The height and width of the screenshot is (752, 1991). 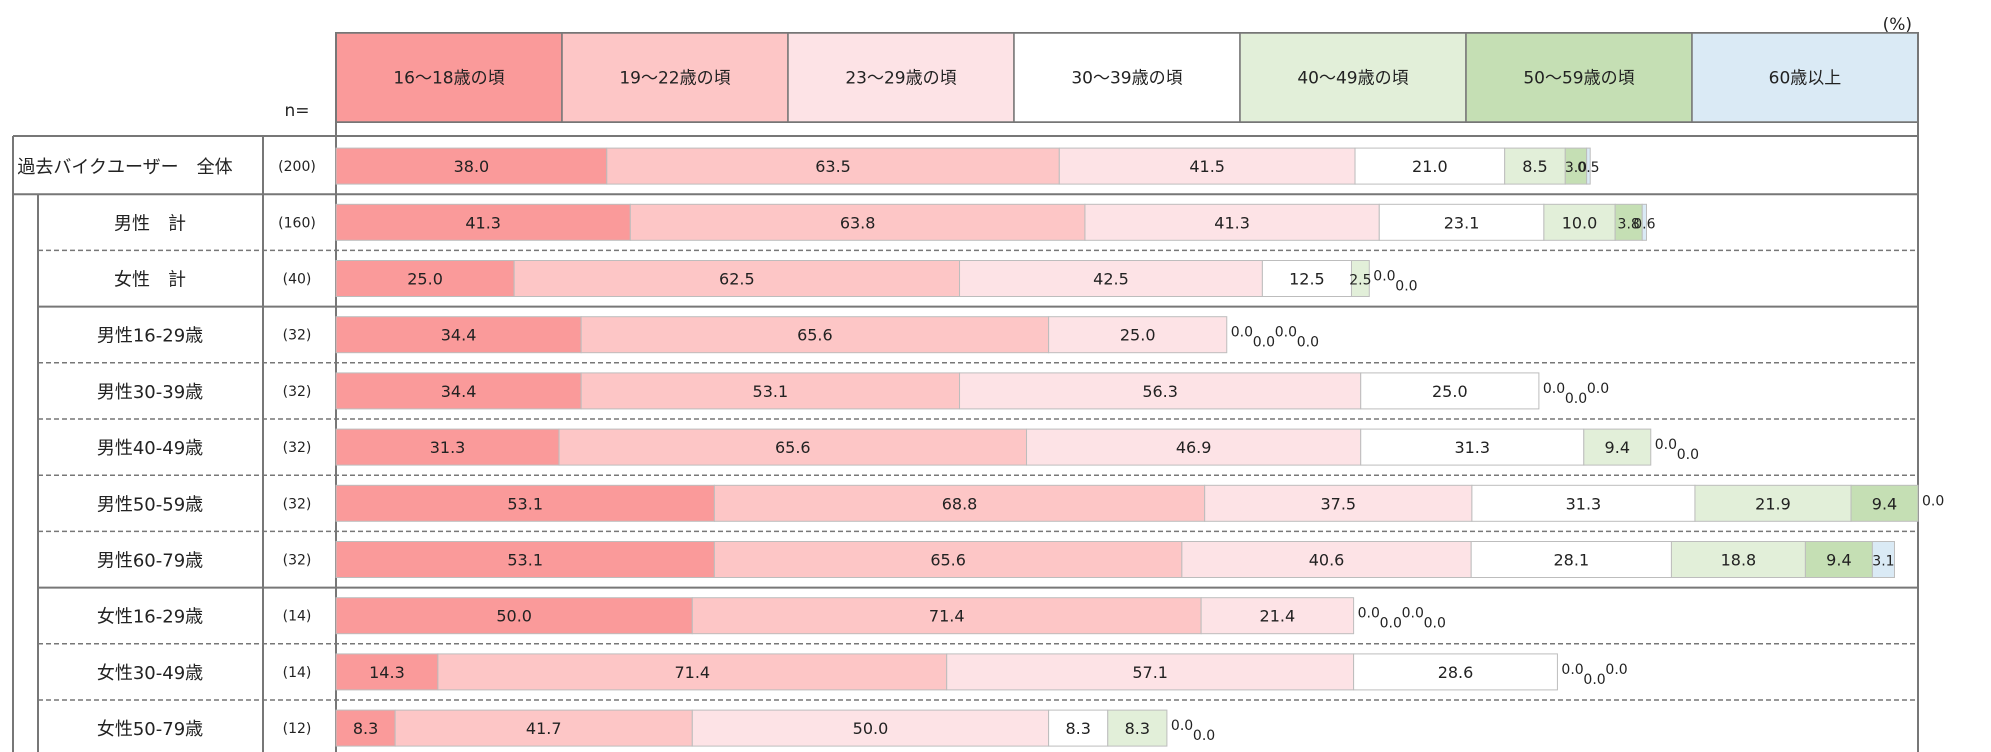 I want to click on row-n: (40), so click(x=297, y=280).